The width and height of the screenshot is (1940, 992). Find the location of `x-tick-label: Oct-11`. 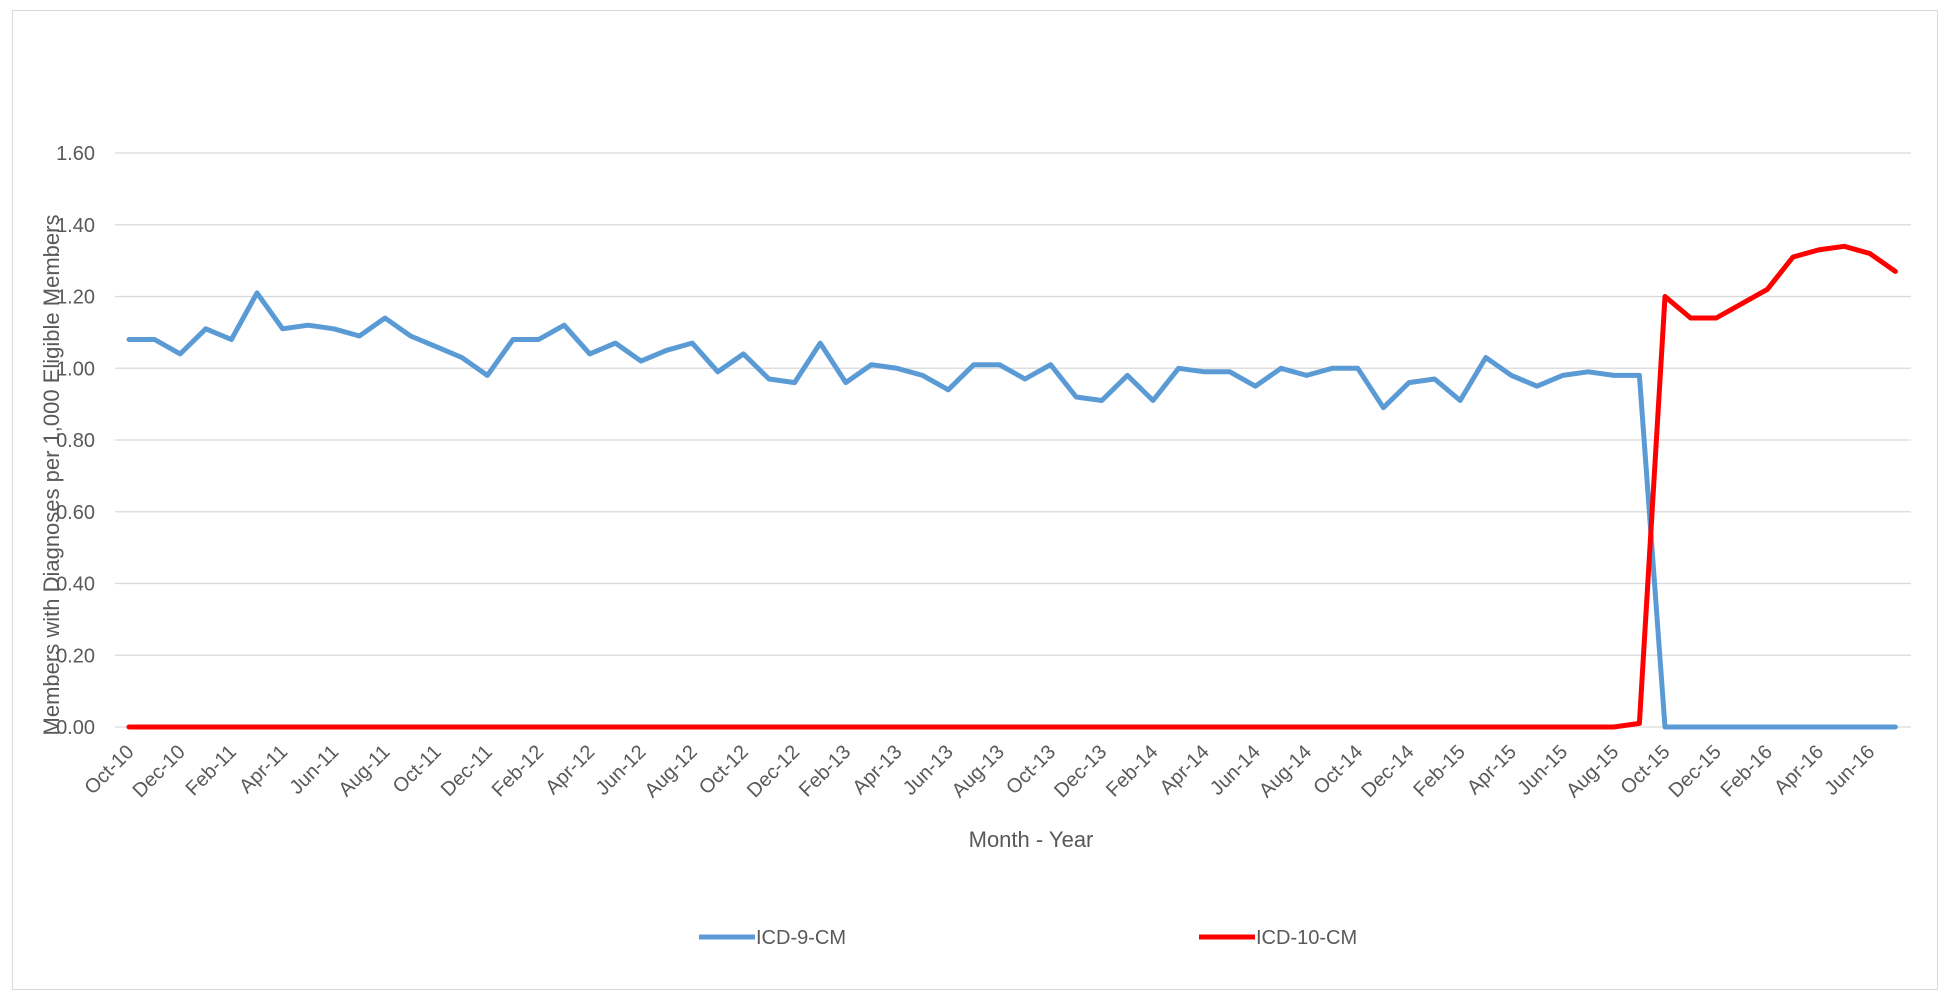

x-tick-label: Oct-11 is located at coordinates (417, 769).